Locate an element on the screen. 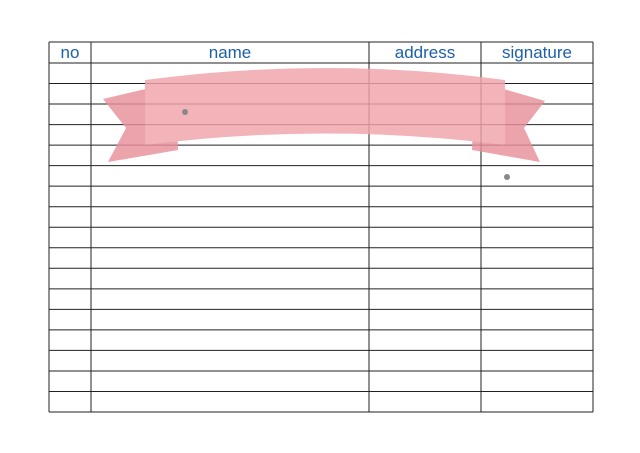 Image resolution: width=640 pixels, height=453 pixels. column-header: address is located at coordinates (425, 52).